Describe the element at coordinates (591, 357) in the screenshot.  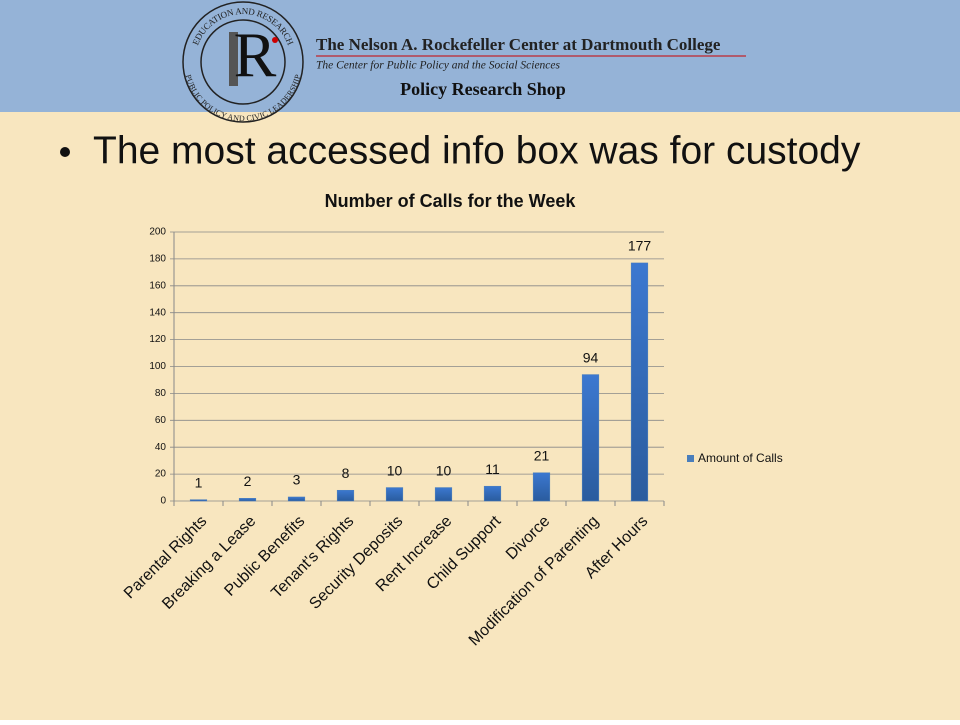
I see `data-label: 94` at that location.